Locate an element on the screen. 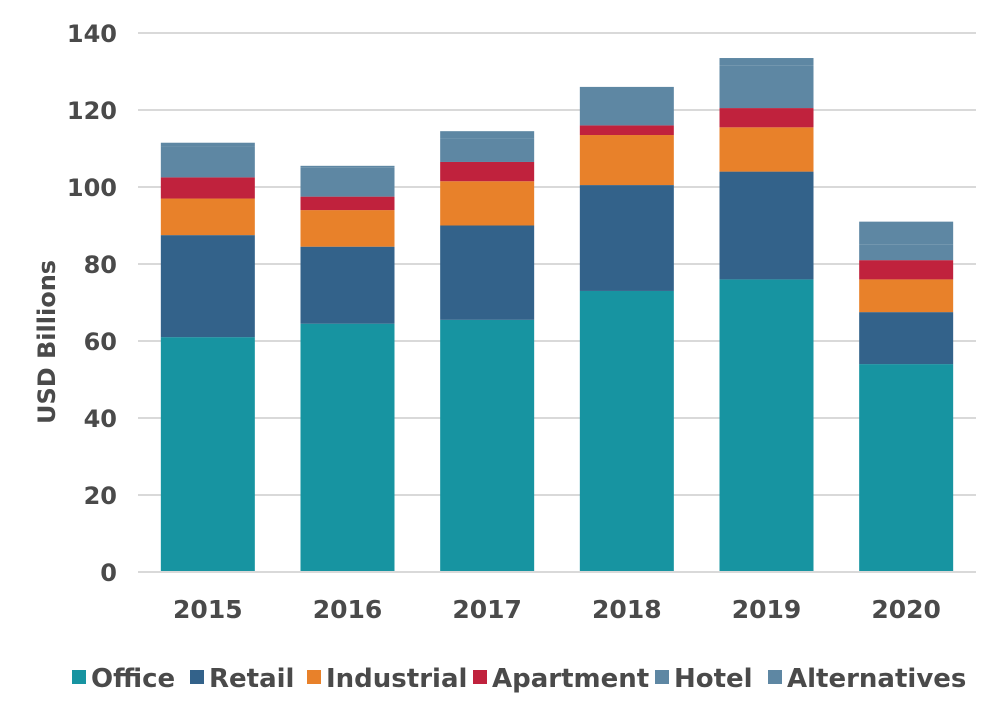 This screenshot has width=1002, height=725. legend-swatch-apartment is located at coordinates (480, 677).